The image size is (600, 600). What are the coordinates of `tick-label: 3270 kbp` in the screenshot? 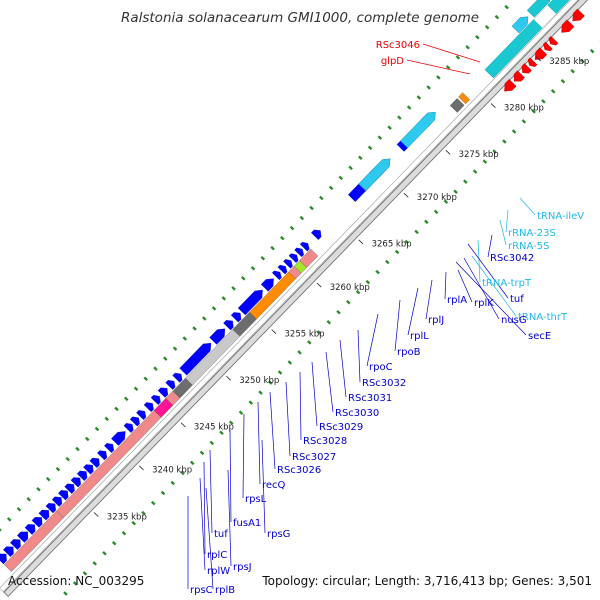 It's located at (437, 198).